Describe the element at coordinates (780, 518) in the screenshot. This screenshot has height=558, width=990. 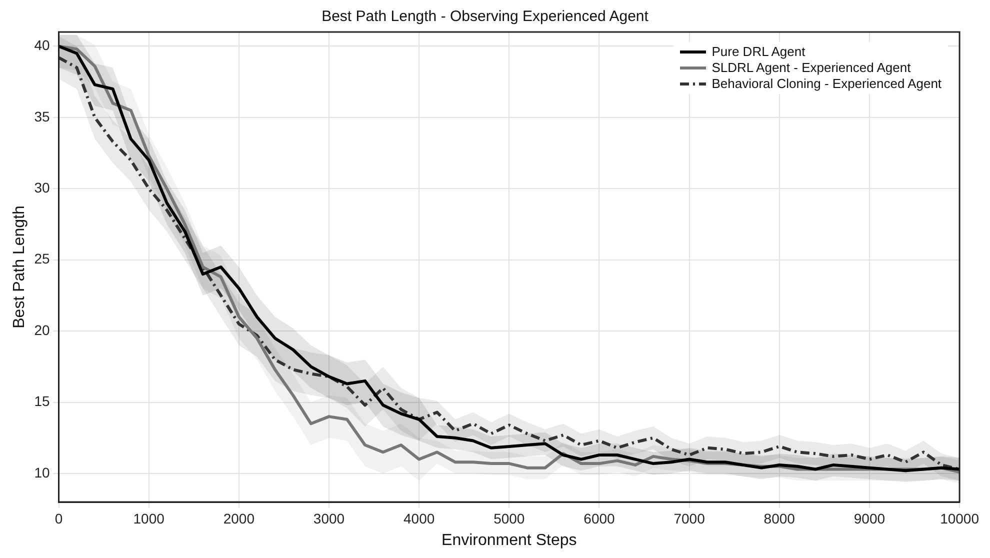
I see `x-tick-label: 8000` at that location.